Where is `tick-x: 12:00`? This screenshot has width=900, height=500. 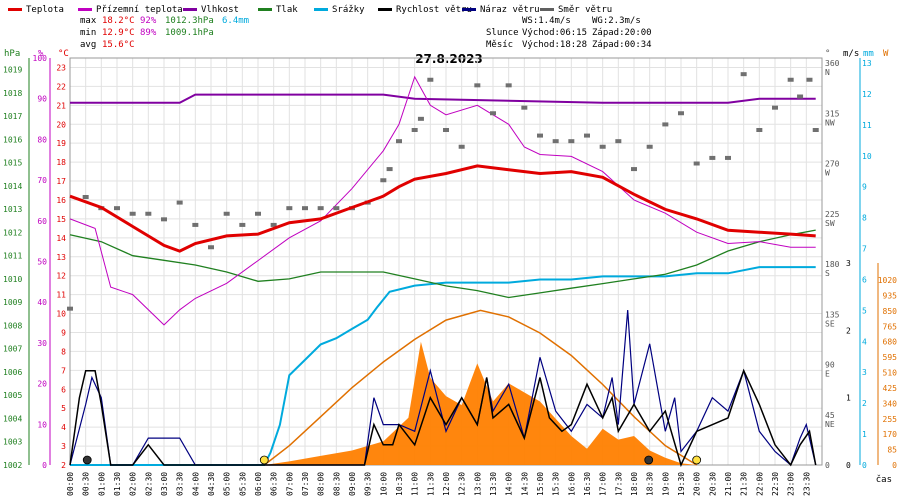
tick-x: 12:00 is located at coordinates (446, 484).